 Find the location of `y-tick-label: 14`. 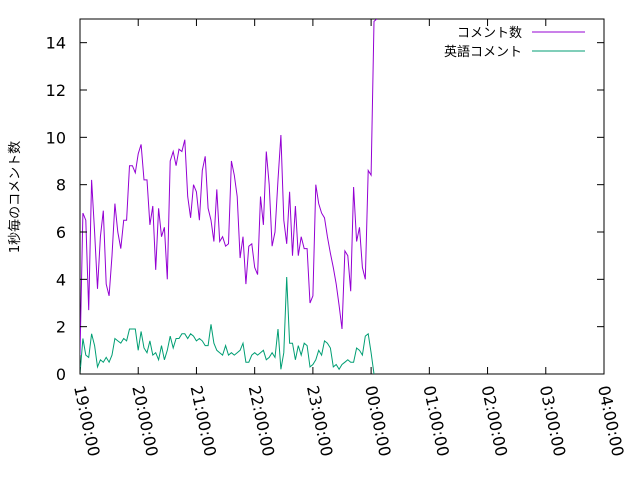

y-tick-label: 14 is located at coordinates (56, 43).